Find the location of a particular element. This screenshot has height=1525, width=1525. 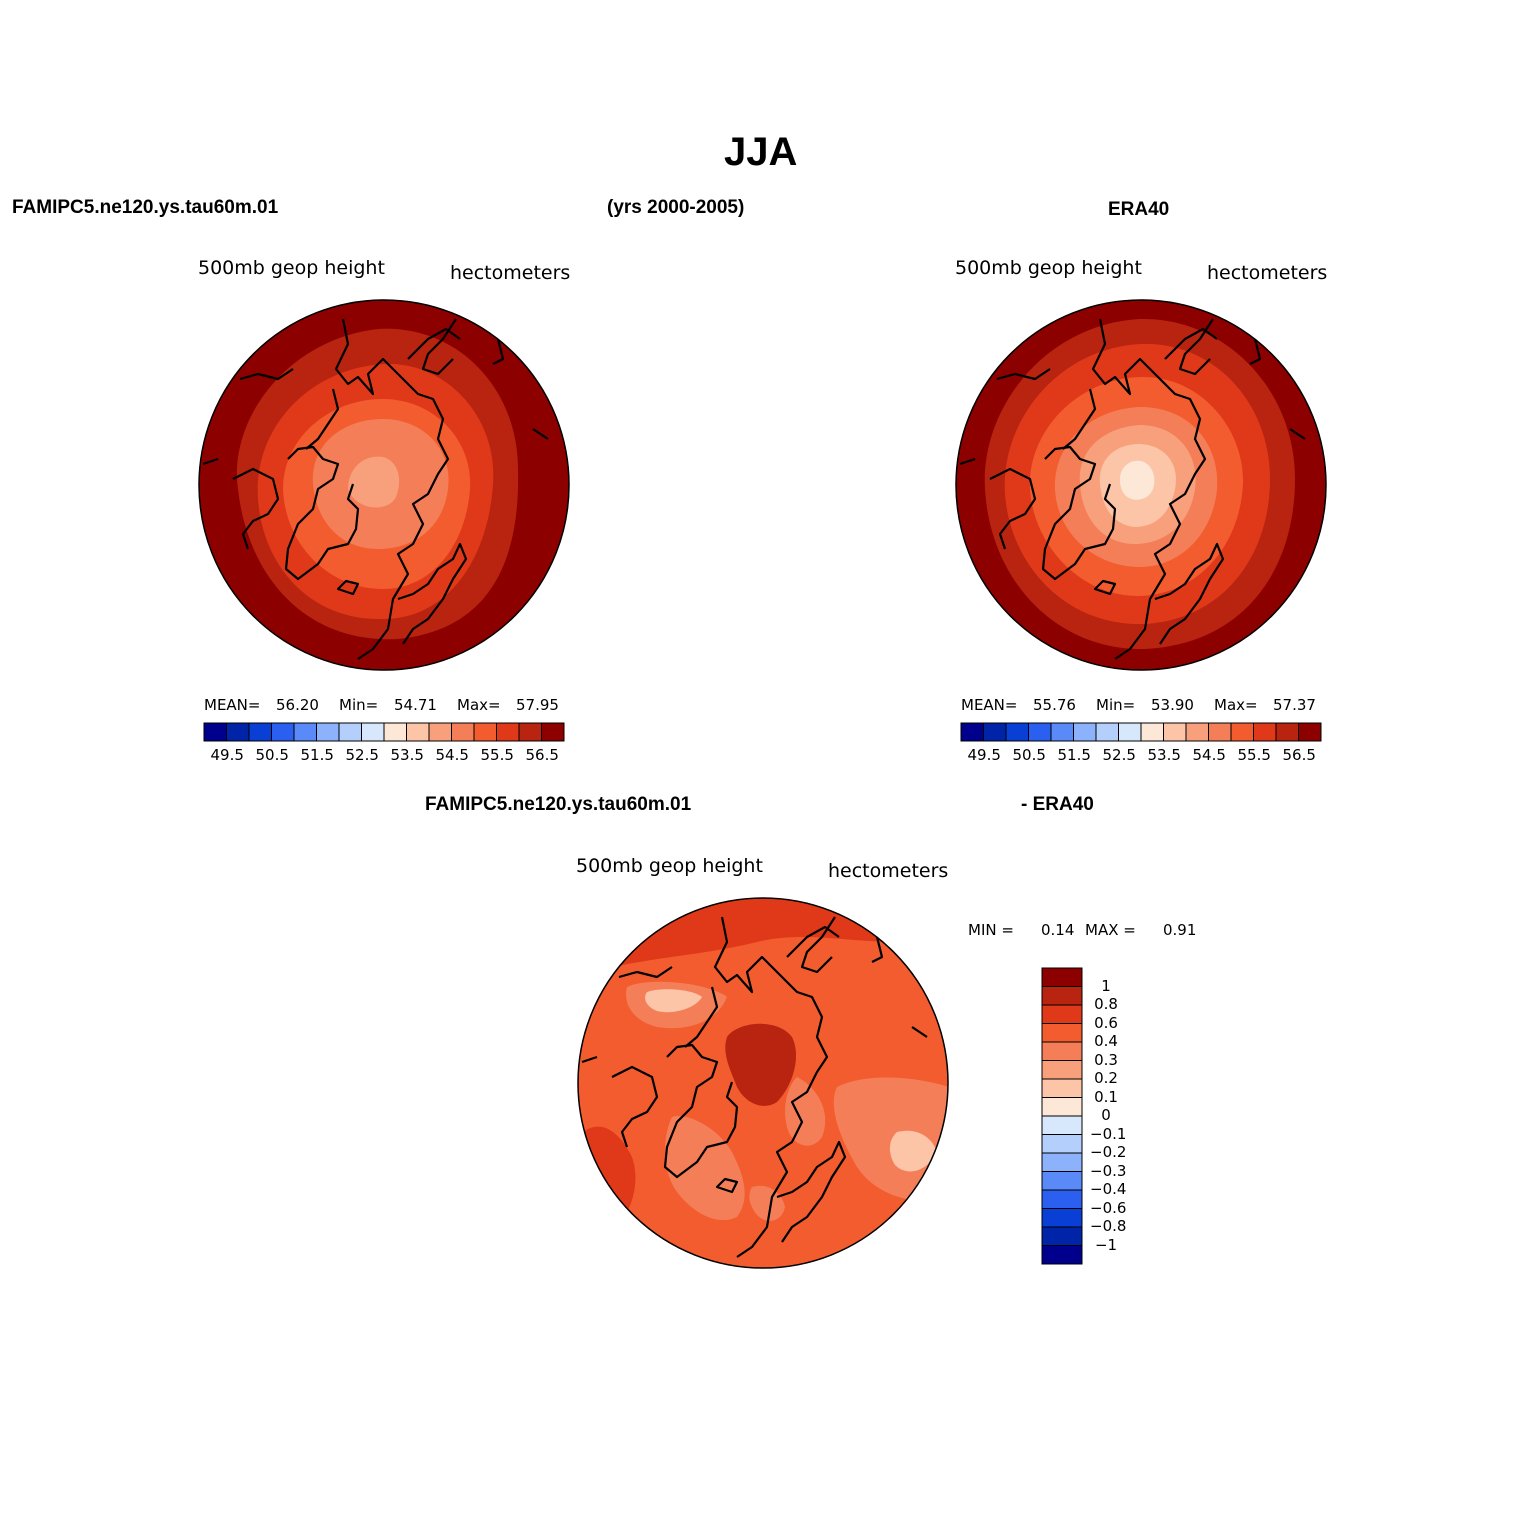

diff-colorbar is located at coordinates (1062, 1116).